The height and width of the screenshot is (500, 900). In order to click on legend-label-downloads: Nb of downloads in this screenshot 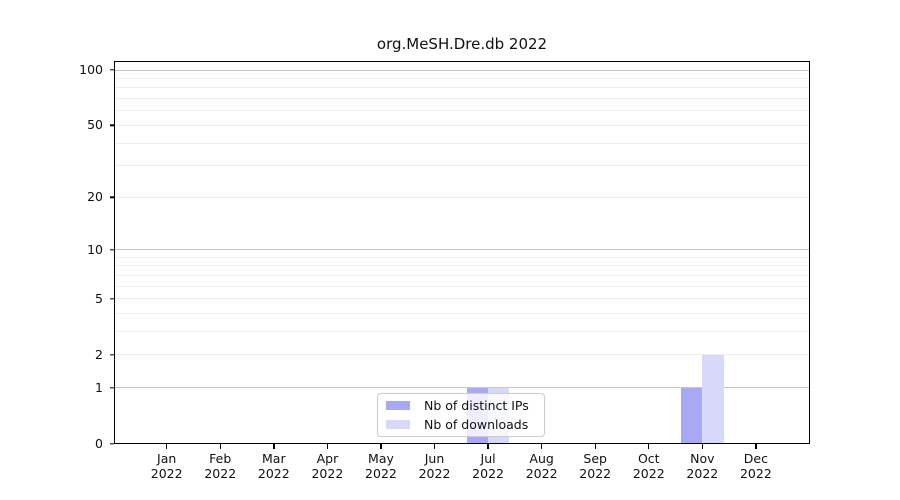, I will do `click(476, 424)`.